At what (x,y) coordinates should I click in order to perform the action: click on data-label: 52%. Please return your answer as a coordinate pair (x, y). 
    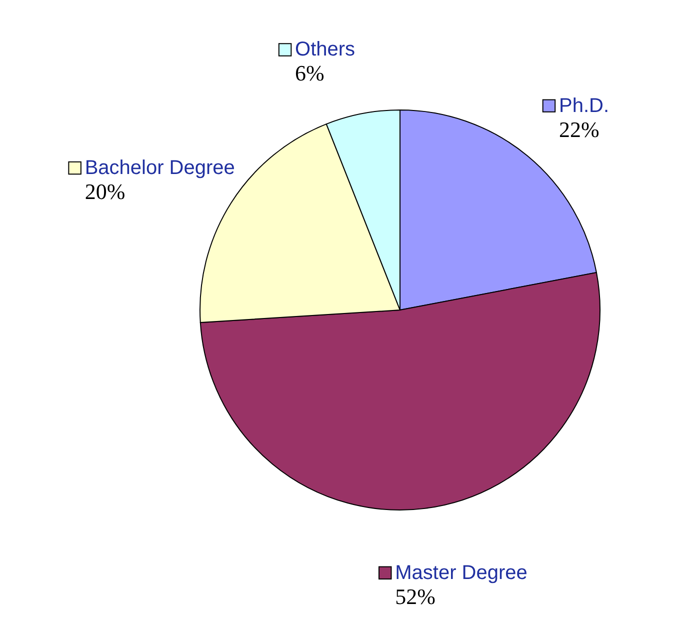
    Looking at the image, I should click on (415, 596).